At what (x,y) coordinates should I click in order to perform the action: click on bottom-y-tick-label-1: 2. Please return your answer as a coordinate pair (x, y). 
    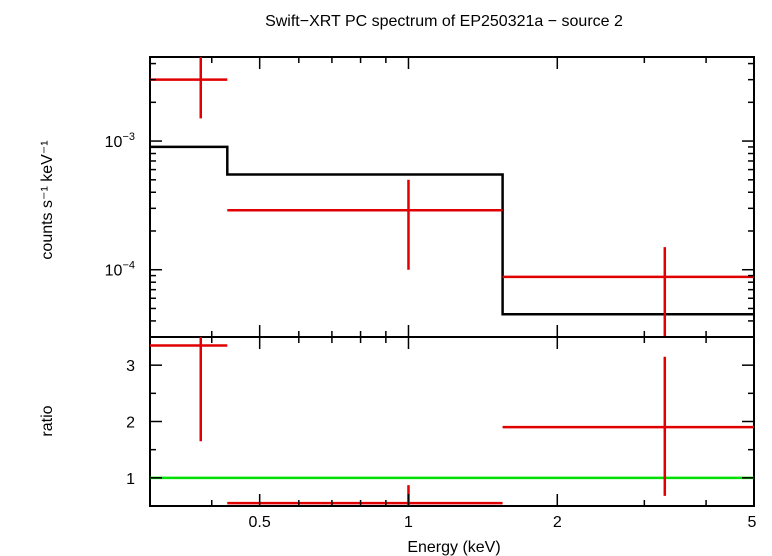
    Looking at the image, I should click on (130, 423).